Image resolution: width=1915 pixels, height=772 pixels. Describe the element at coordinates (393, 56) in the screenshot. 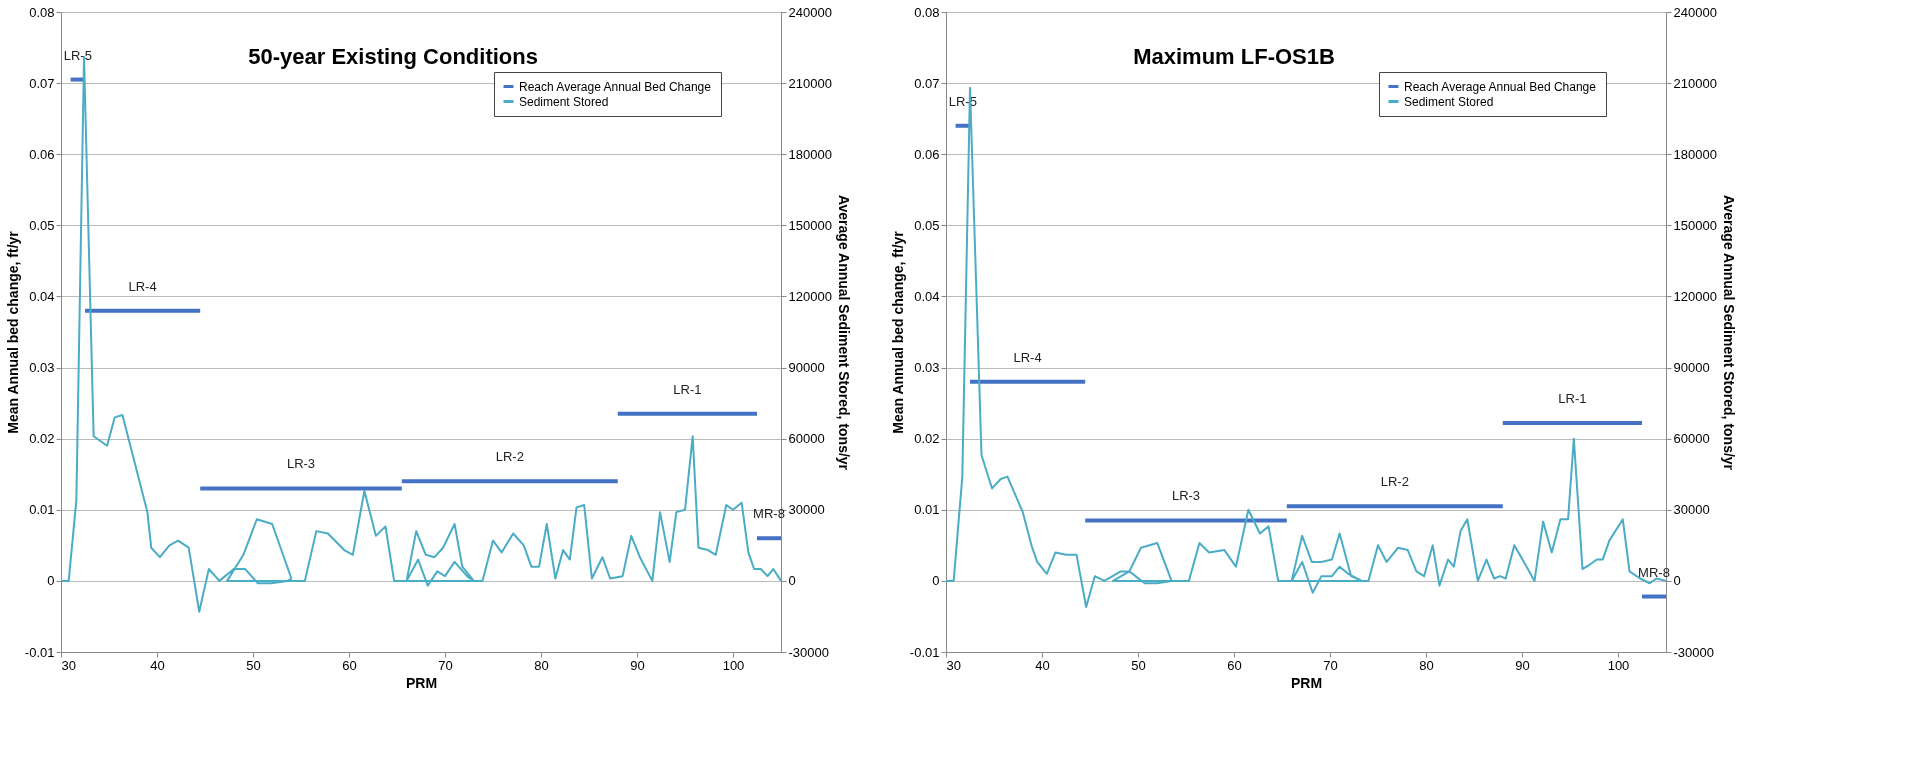

I see `text: 50-year Existing Conditions` at that location.